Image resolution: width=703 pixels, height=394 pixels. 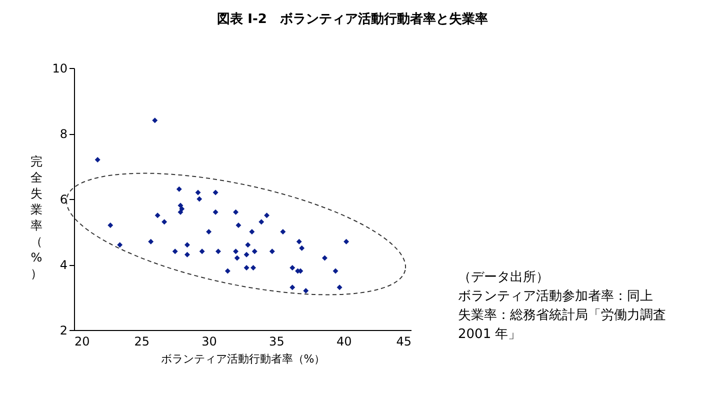 I want to click on y-tick-label: 10, so click(x=60, y=69).